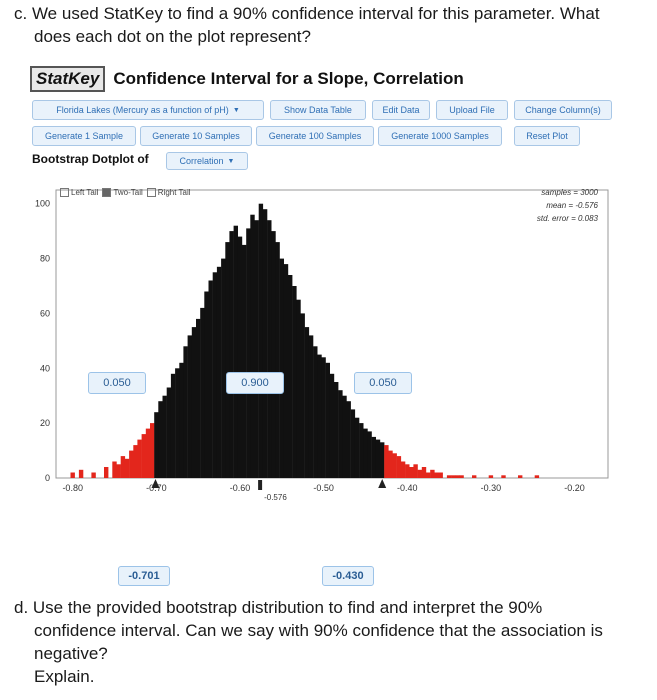 This screenshot has width=657, height=700. Describe the element at coordinates (275, 497) in the screenshot. I see `mean-marker-label: -0.576` at that location.